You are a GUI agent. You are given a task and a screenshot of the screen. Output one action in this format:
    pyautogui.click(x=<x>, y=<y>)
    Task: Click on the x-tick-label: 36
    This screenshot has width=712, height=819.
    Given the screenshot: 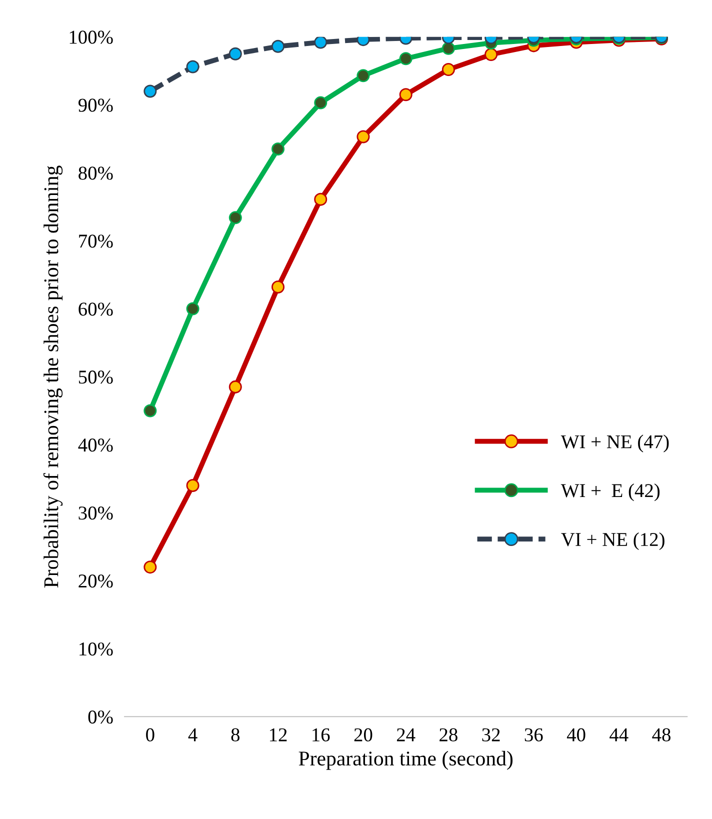 What is the action you would take?
    pyautogui.click(x=533, y=735)
    